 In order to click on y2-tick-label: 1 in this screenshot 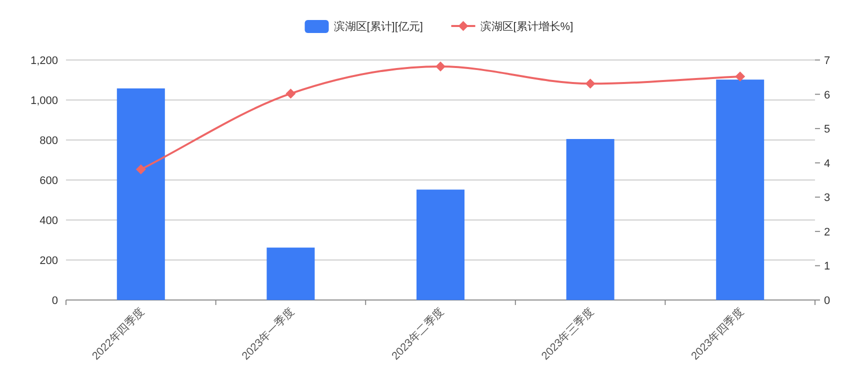, I will do `click(827, 266)`.